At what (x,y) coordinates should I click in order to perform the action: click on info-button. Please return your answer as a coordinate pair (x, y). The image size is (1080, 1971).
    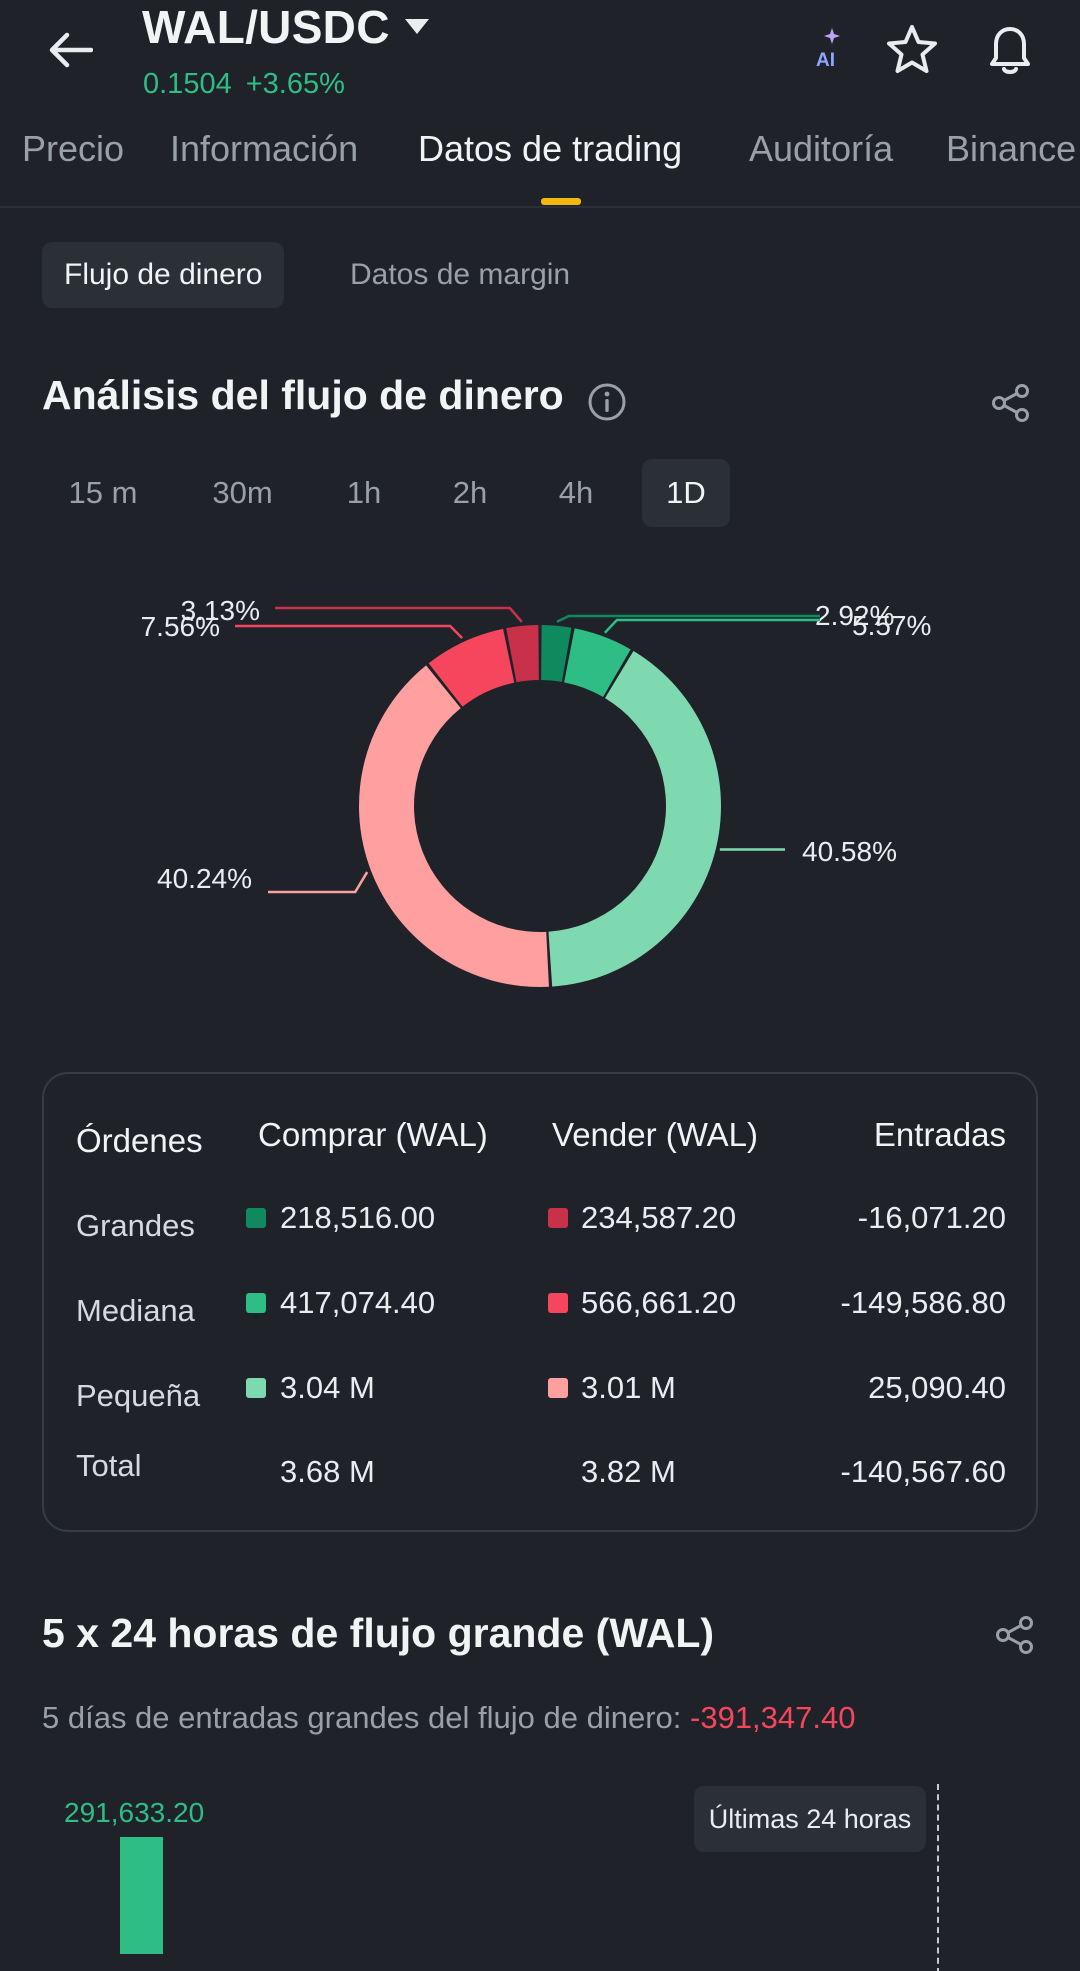
    Looking at the image, I should click on (607, 402).